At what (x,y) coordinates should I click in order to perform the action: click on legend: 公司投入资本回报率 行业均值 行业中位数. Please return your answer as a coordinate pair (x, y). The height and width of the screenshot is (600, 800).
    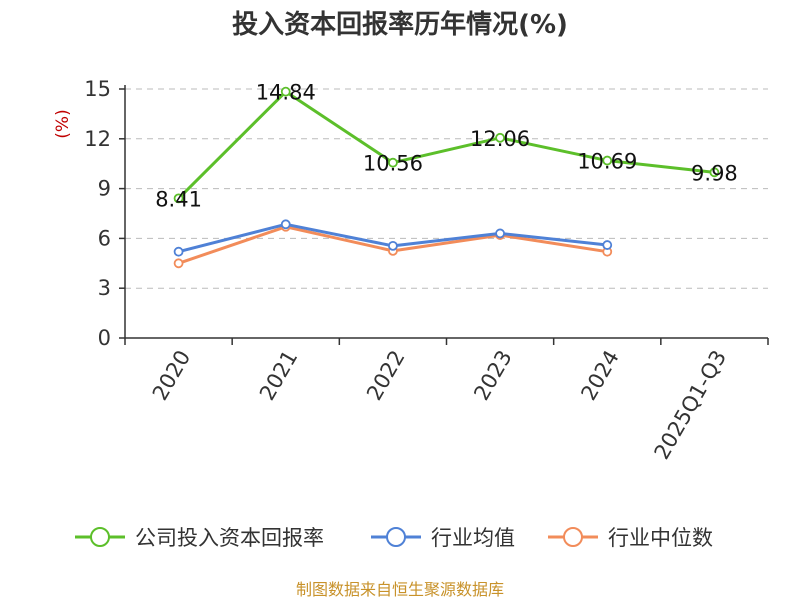
    Looking at the image, I should click on (394, 538).